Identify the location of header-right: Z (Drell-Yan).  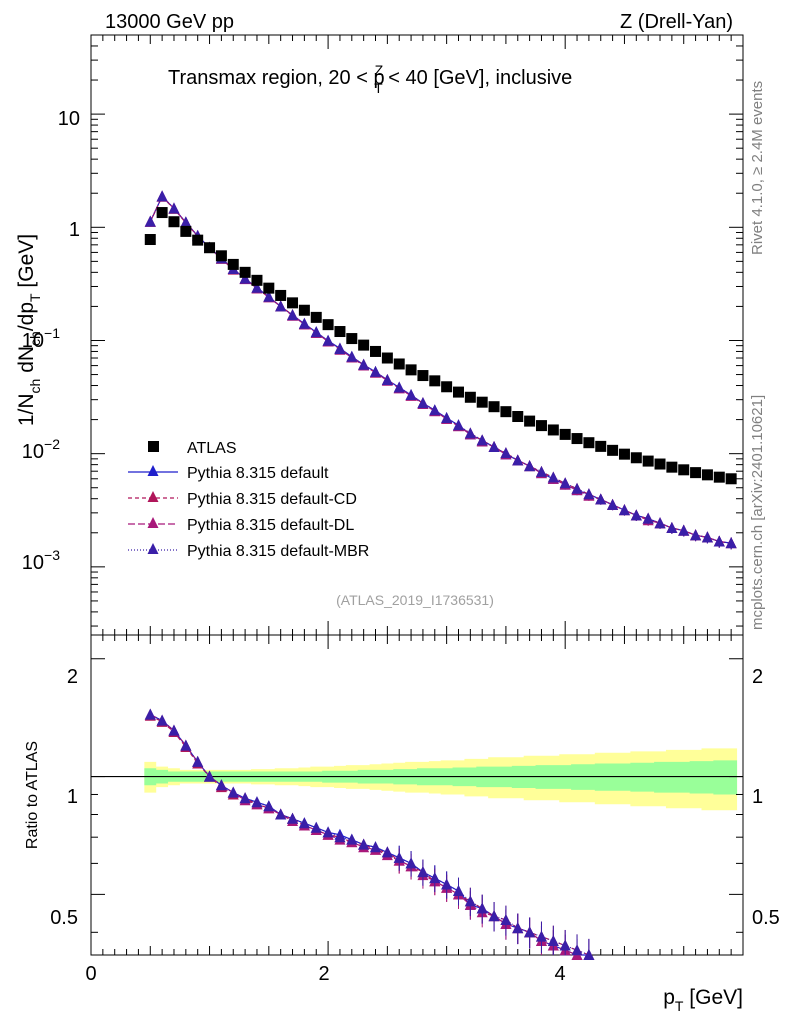
(676, 22).